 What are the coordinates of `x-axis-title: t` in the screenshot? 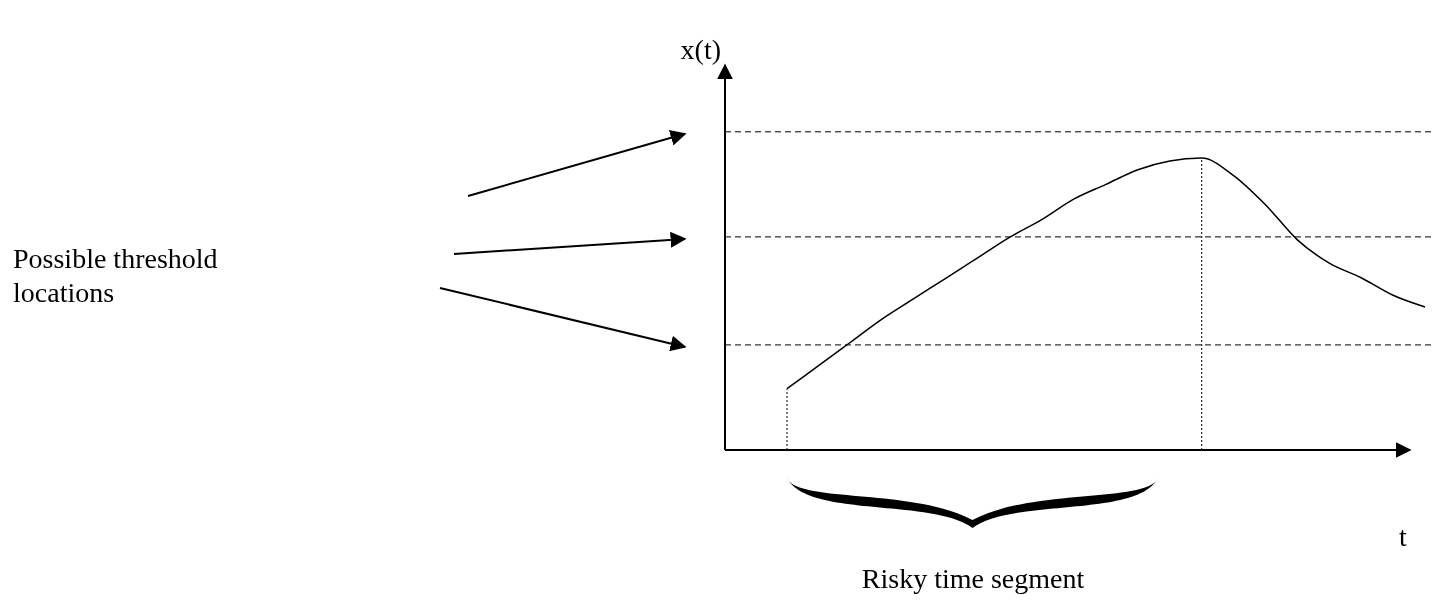 It's located at (1403, 536).